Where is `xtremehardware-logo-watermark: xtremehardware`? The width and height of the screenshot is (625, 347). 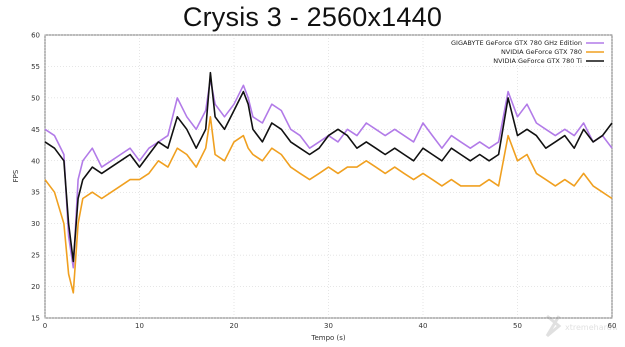
xtremehardware-logo-watermark: xtremehardware is located at coordinates (581, 326).